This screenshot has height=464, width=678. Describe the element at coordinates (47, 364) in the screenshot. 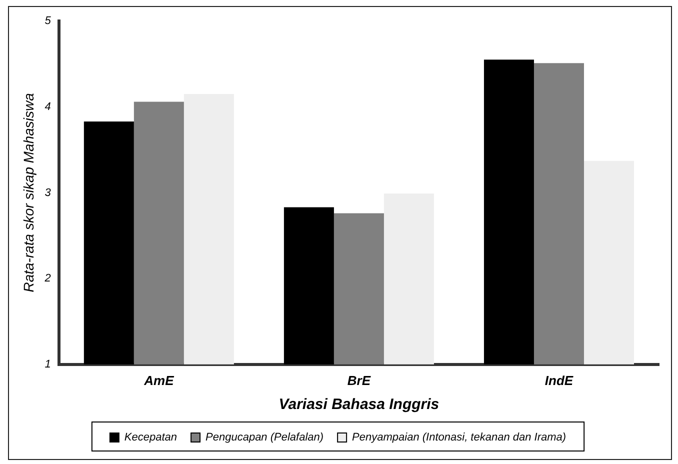

I see `y-tick-label: 1` at that location.